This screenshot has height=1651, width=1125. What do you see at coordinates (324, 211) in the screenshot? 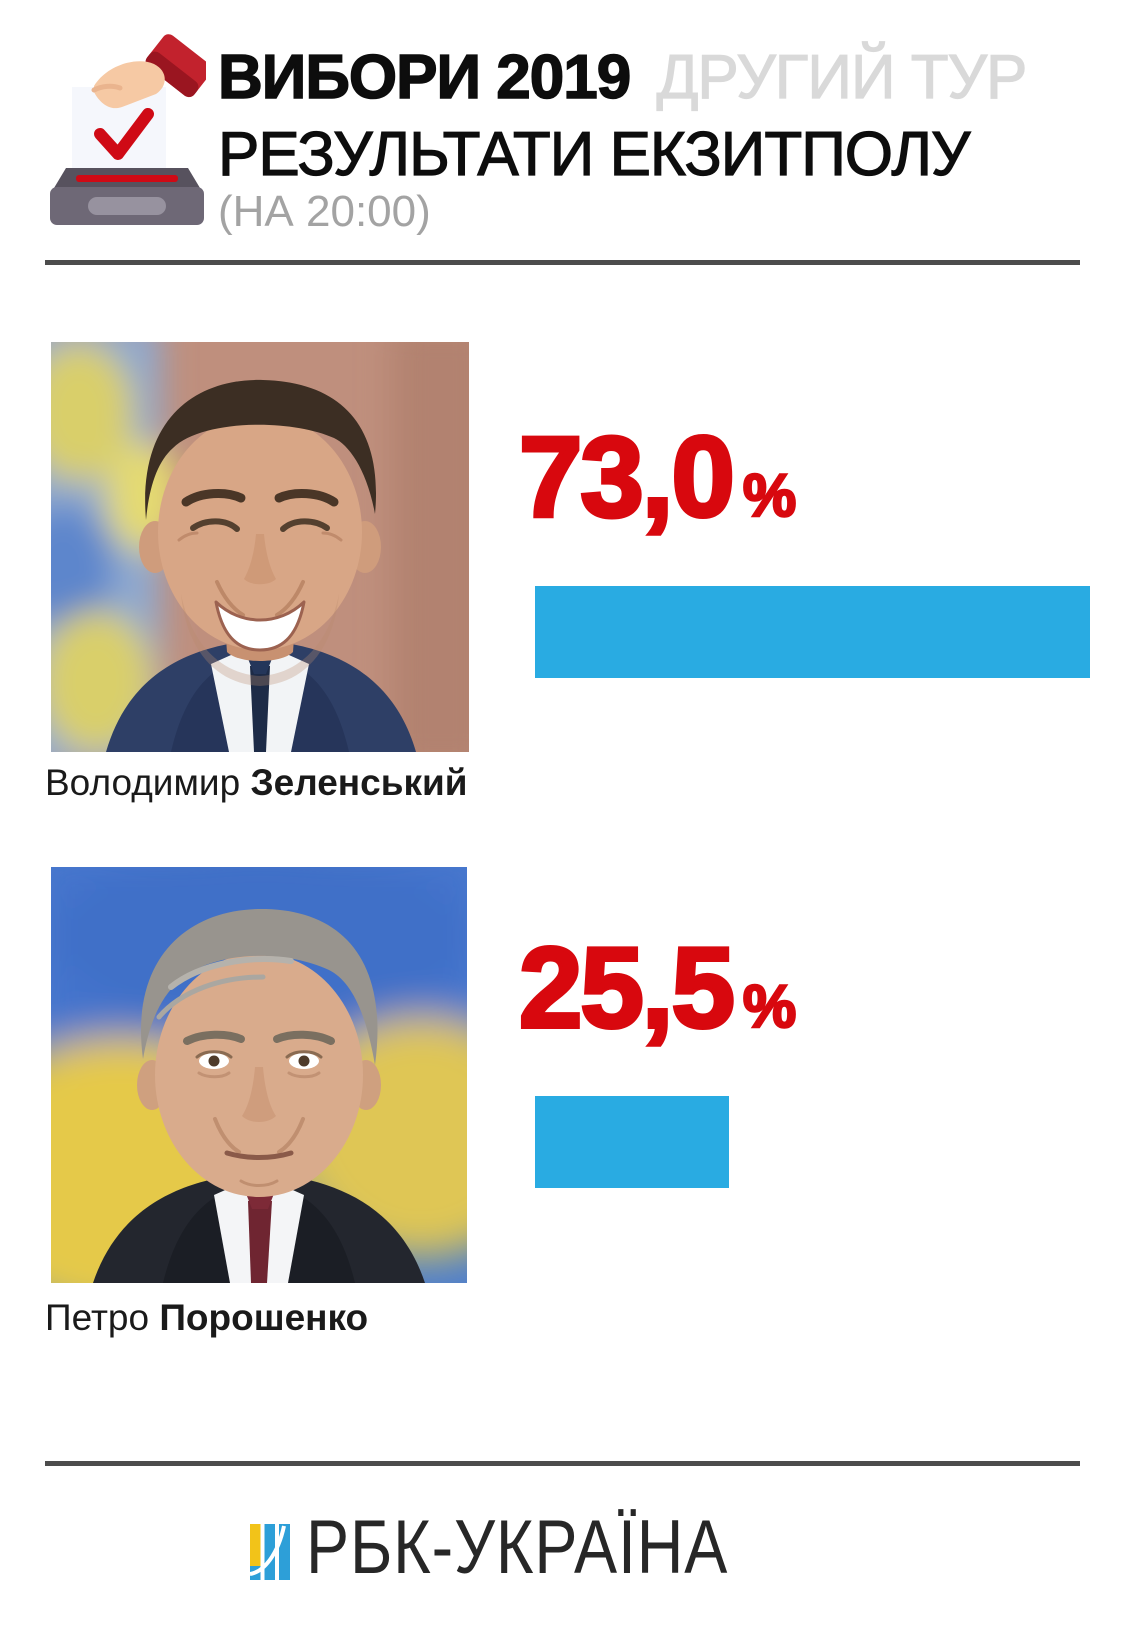
I see `time-note: (НА 20:00)` at bounding box center [324, 211].